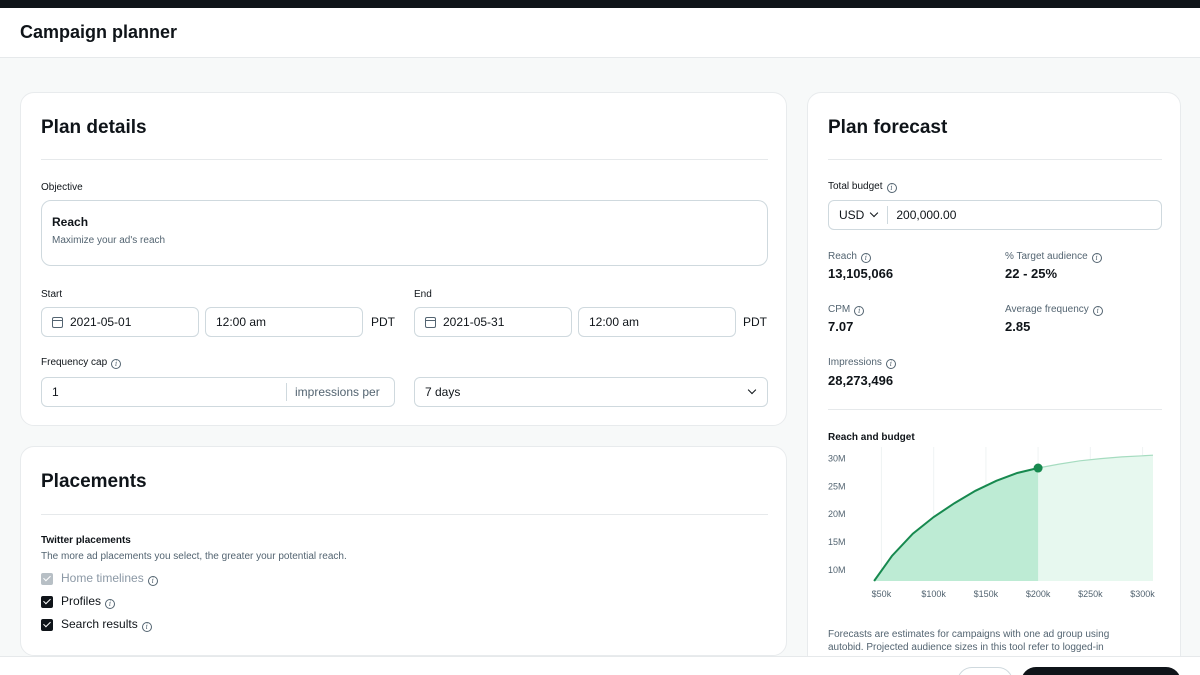 This screenshot has width=1200, height=675. What do you see at coordinates (241, 322) in the screenshot?
I see `start-time-value: 12:00 am` at bounding box center [241, 322].